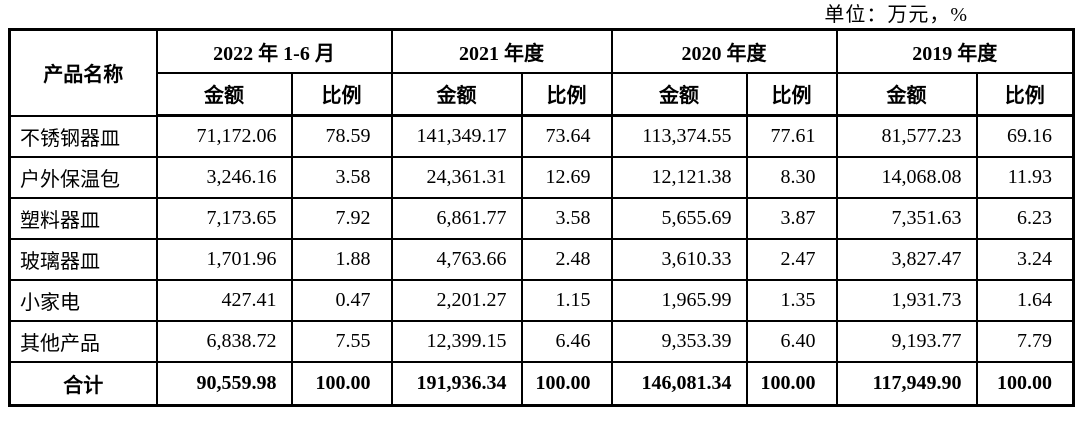  Describe the element at coordinates (341, 300) in the screenshot. I see `ratio-cell: 0.47` at that location.